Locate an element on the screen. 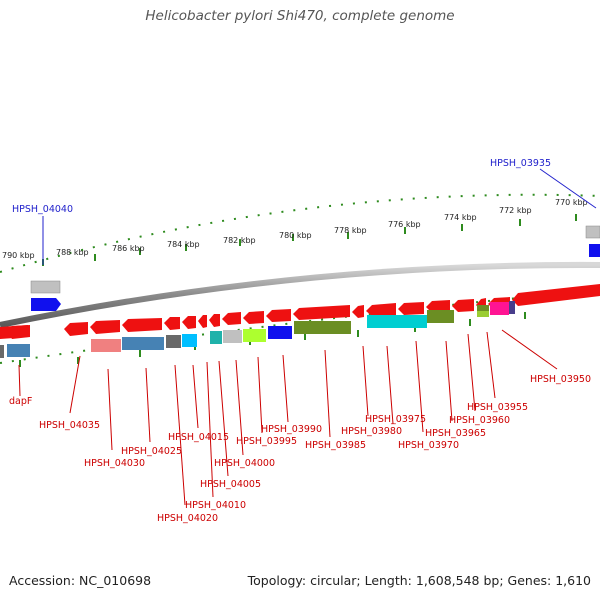 This screenshot has width=600, height=600. gene-arrow-forward is located at coordinates (46, 304).